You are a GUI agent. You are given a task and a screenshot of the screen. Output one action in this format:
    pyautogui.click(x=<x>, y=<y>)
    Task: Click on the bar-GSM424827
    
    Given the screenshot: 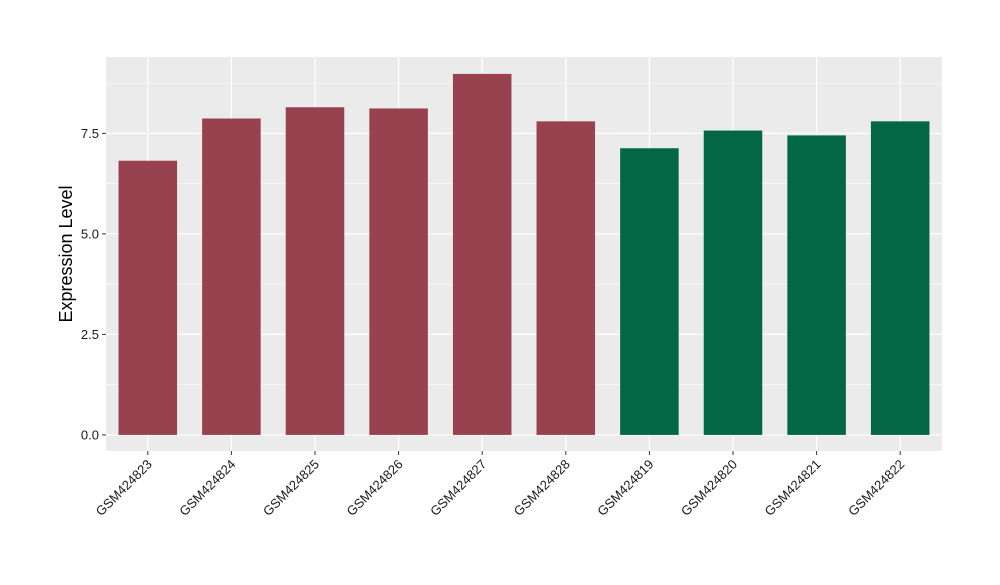 What is the action you would take?
    pyautogui.click(x=482, y=254)
    